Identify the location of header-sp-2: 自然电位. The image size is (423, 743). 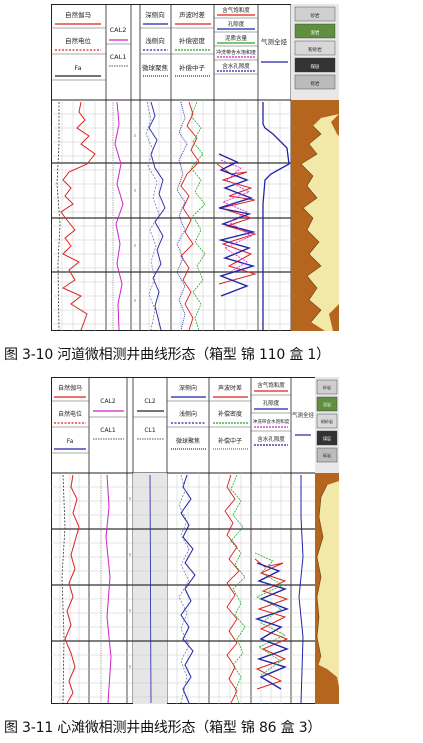
(70, 414).